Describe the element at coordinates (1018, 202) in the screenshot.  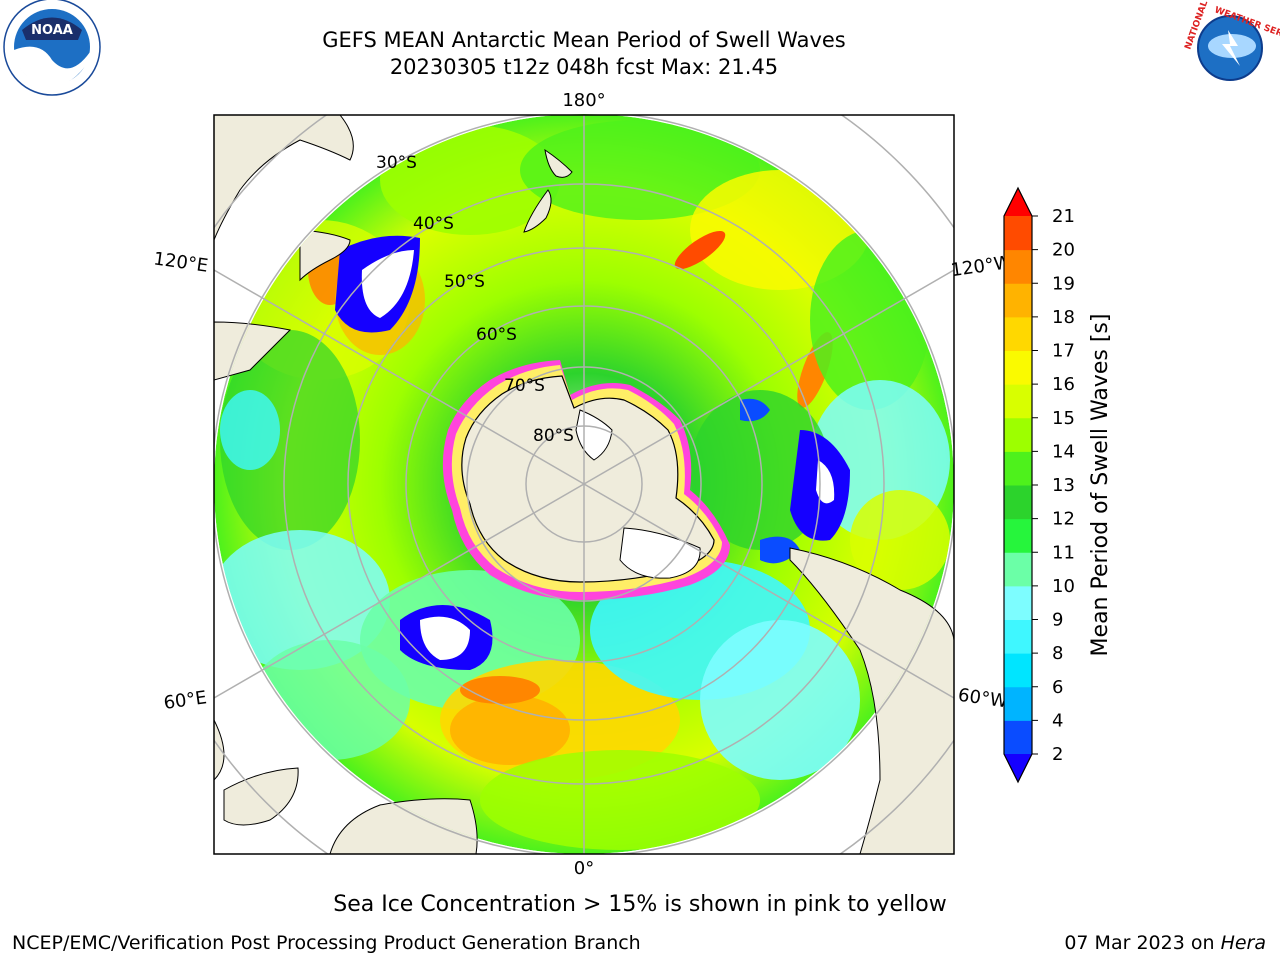
I see `colorbar-over-arrow` at that location.